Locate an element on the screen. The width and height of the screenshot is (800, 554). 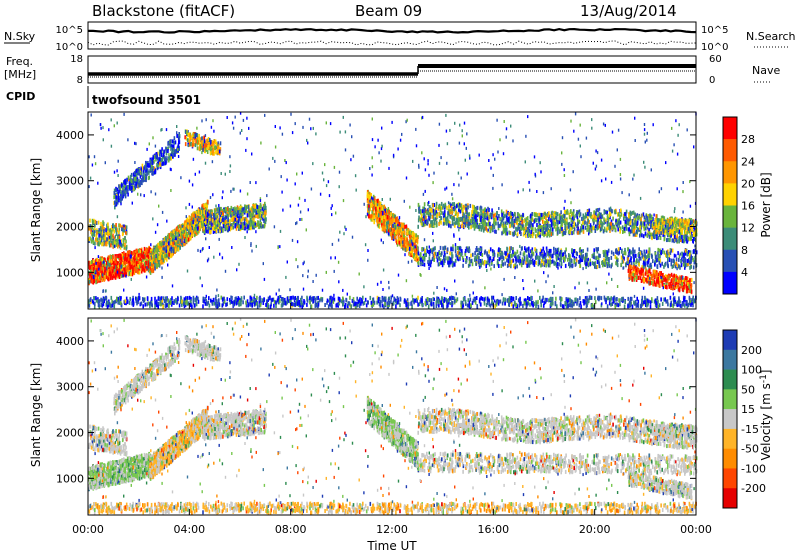
station-title: Blackstone (fitACF) is located at coordinates (163, 11).